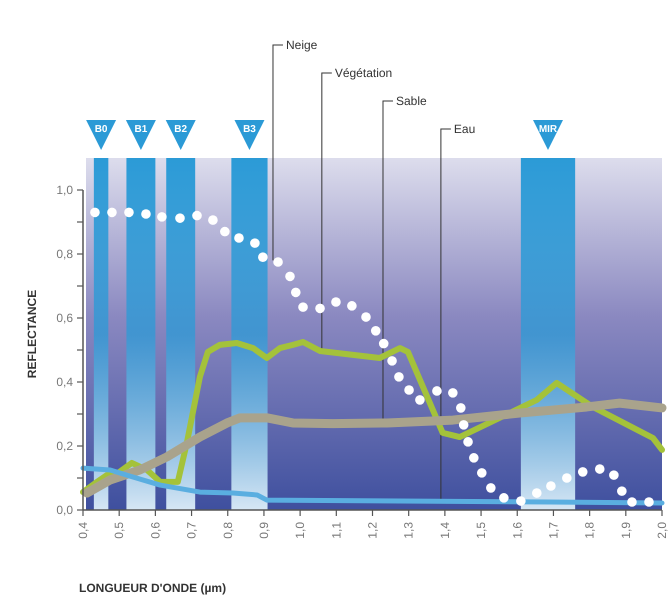  I want to click on x-tick-label: 1,8, so click(589, 530).